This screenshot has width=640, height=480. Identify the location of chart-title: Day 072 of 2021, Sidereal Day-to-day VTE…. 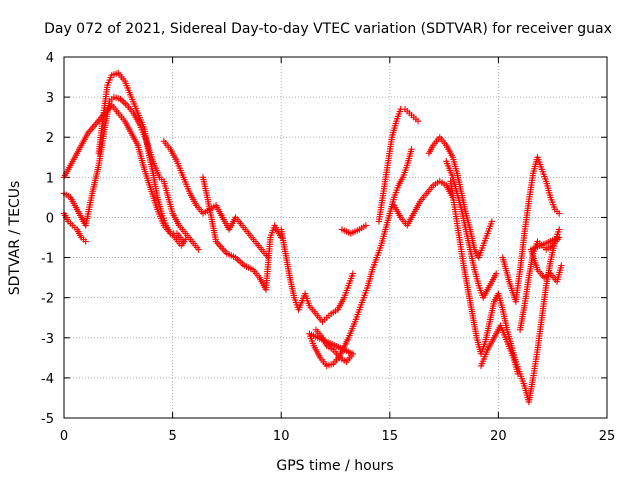
(328, 29).